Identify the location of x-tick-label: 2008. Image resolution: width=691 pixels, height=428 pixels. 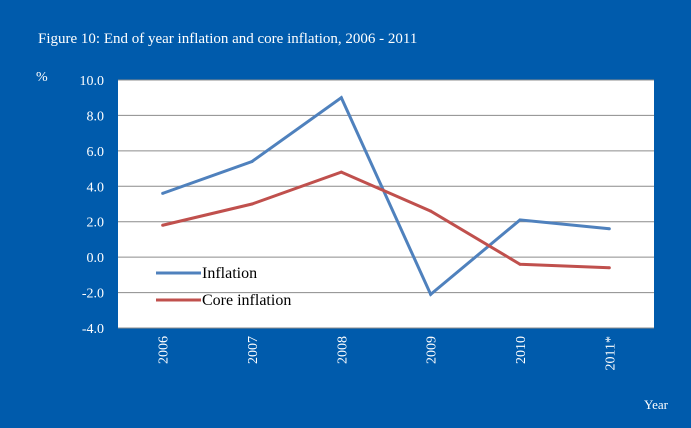
(342, 350).